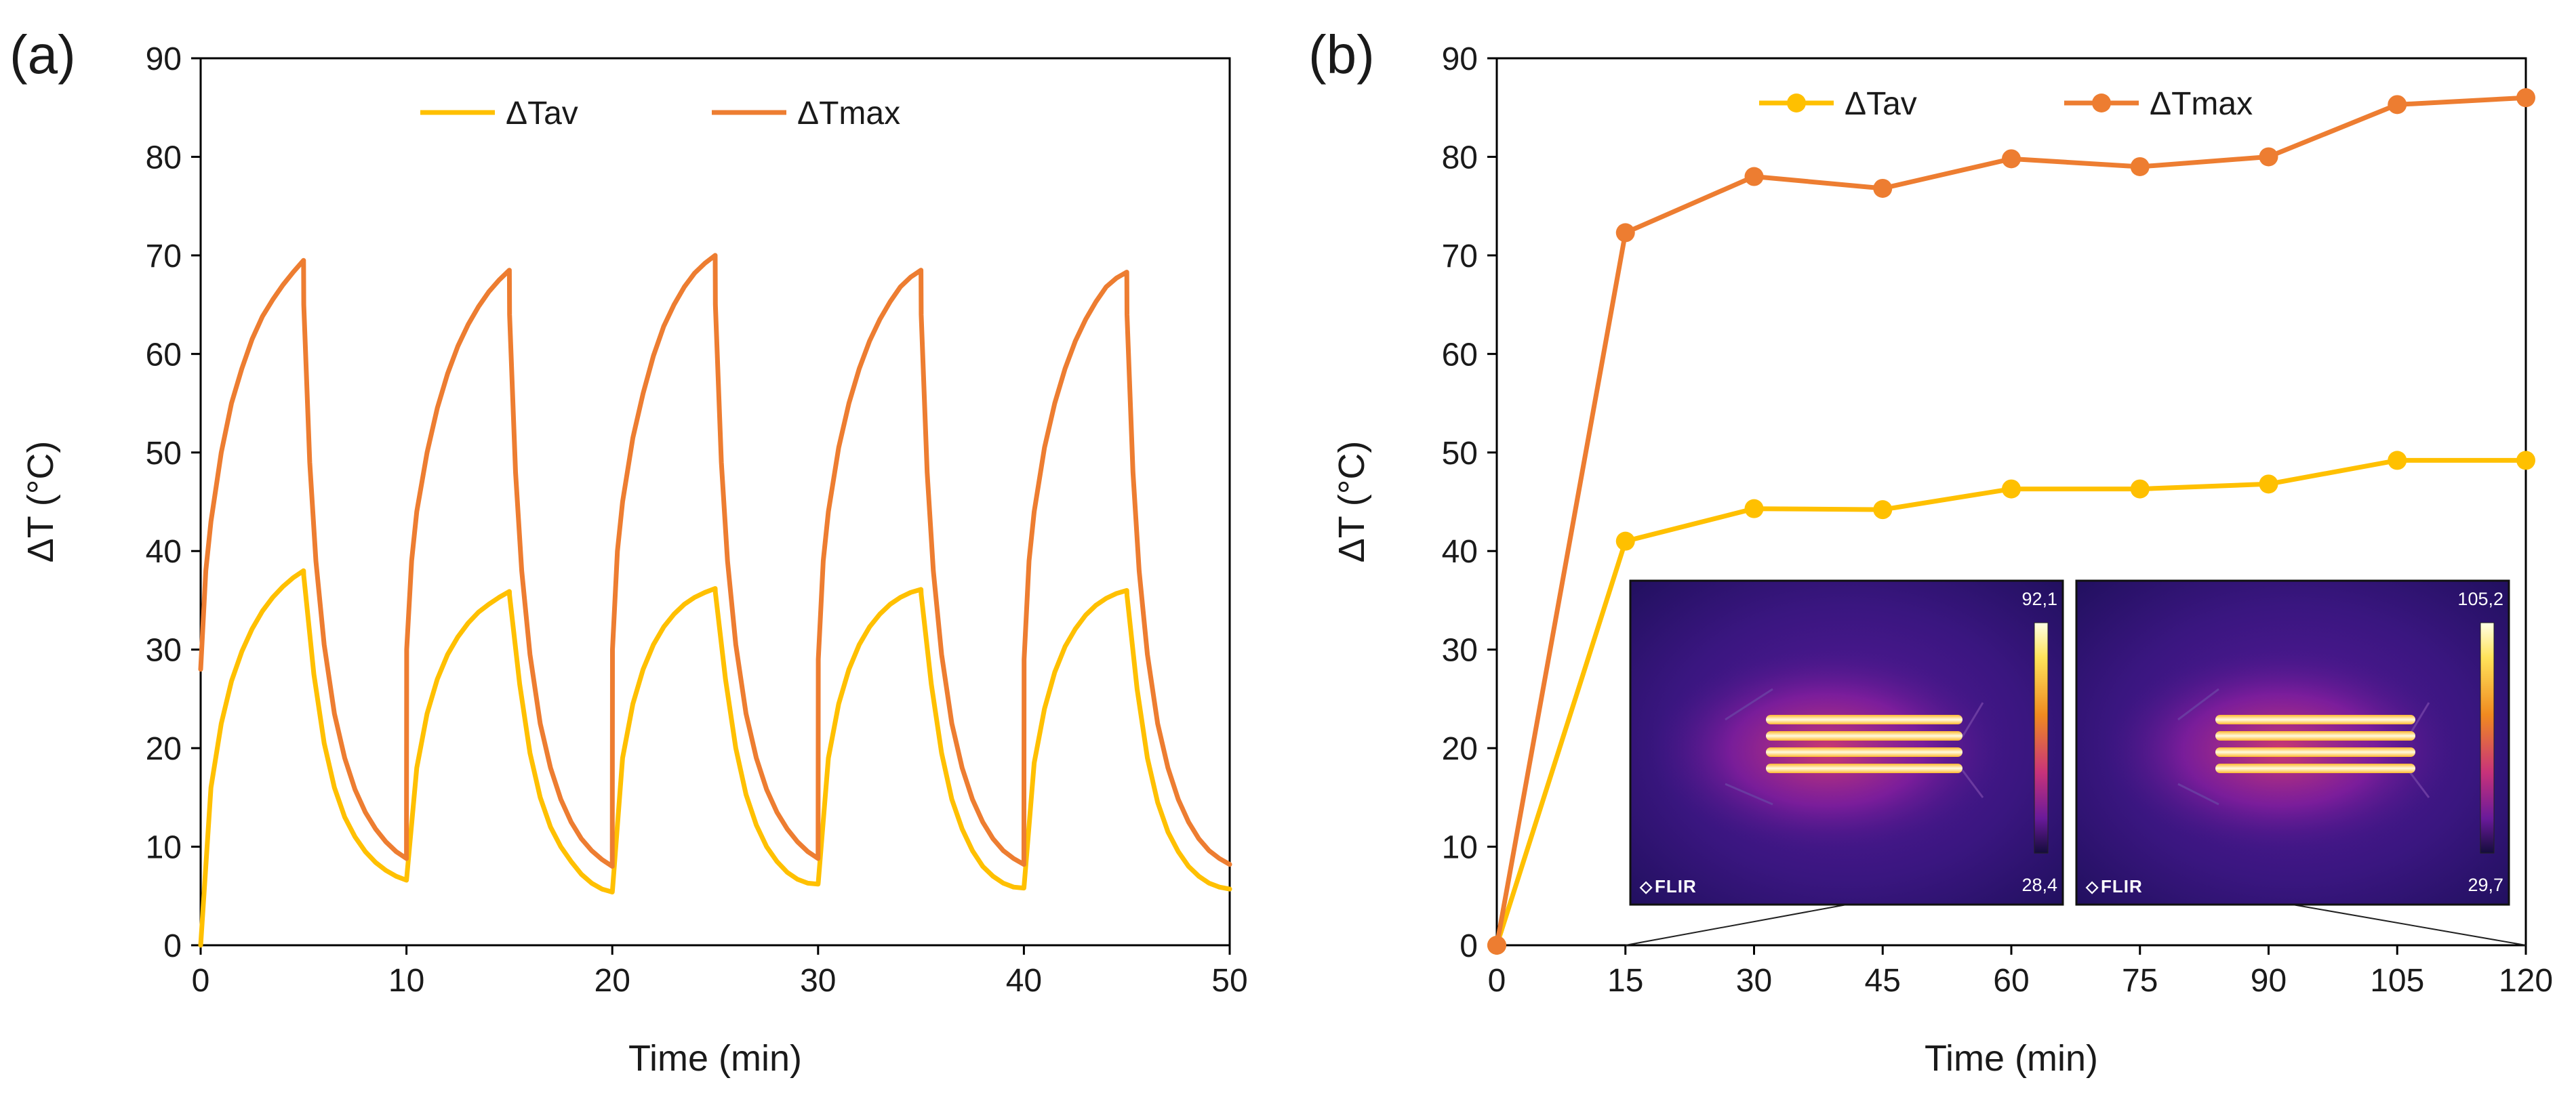 The width and height of the screenshot is (2576, 1095). I want to click on x-tick-label: 15, so click(1625, 981).